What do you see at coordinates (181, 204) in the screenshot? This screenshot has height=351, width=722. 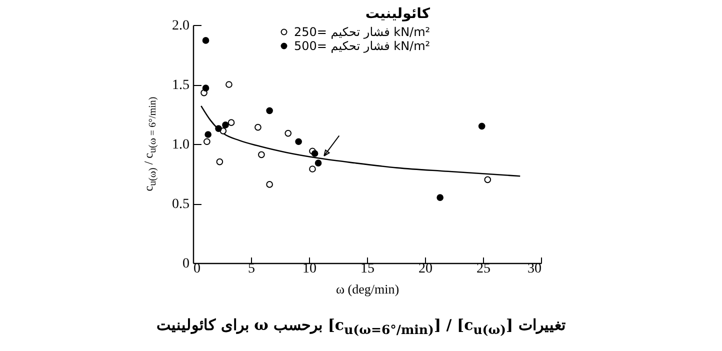 I see `y-tick-label: 0.5` at bounding box center [181, 204].